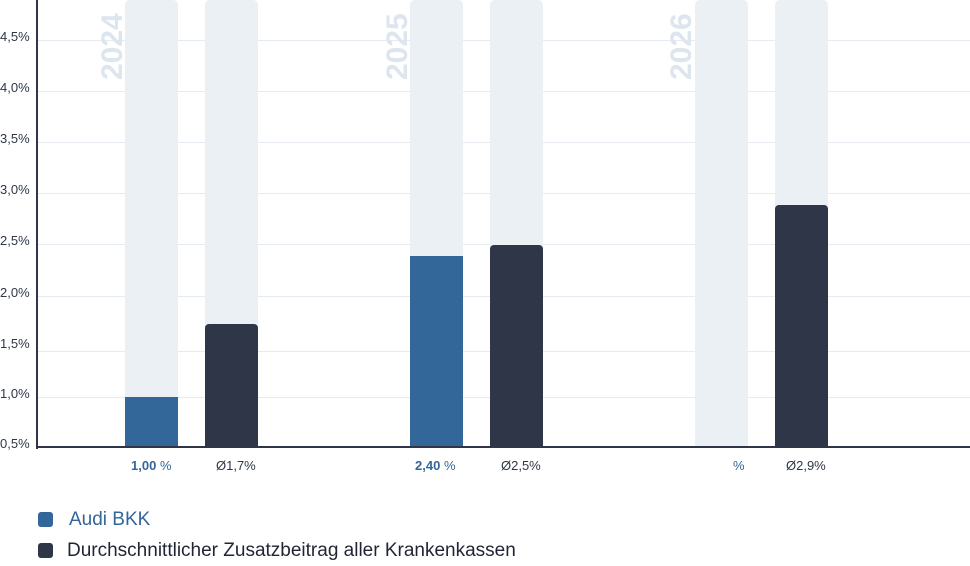 Image resolution: width=970 pixels, height=566 pixels. What do you see at coordinates (801, 326) in the screenshot?
I see `bar-average-2026` at bounding box center [801, 326].